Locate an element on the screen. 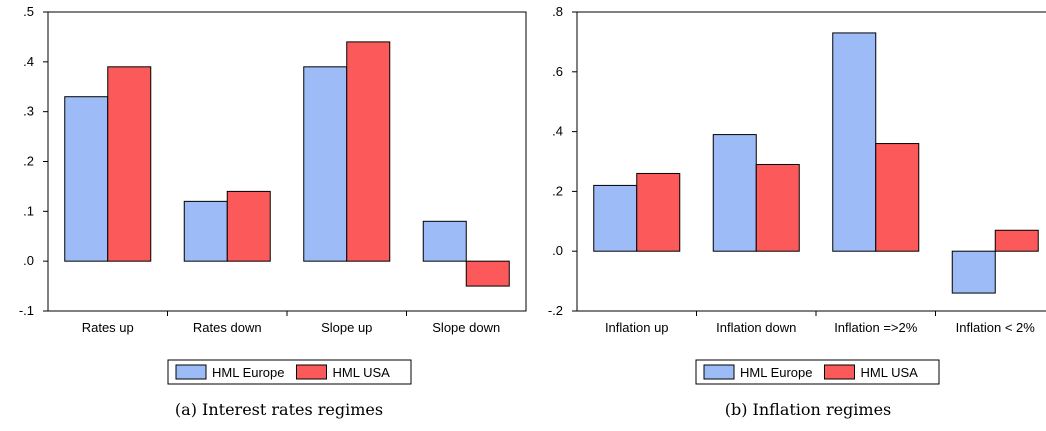 Image resolution: width=1046 pixels, height=431 pixels. y-tick-label: .8 is located at coordinates (557, 11).